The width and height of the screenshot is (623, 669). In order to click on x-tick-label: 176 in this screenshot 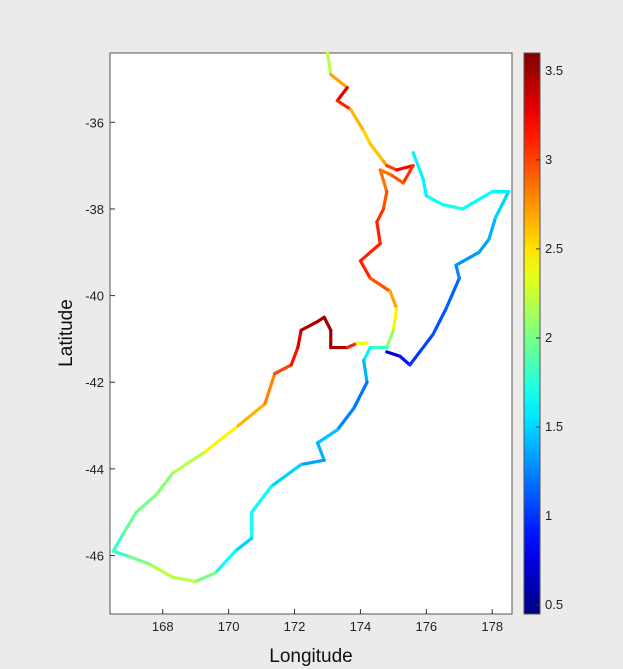, I will do `click(426, 626)`.